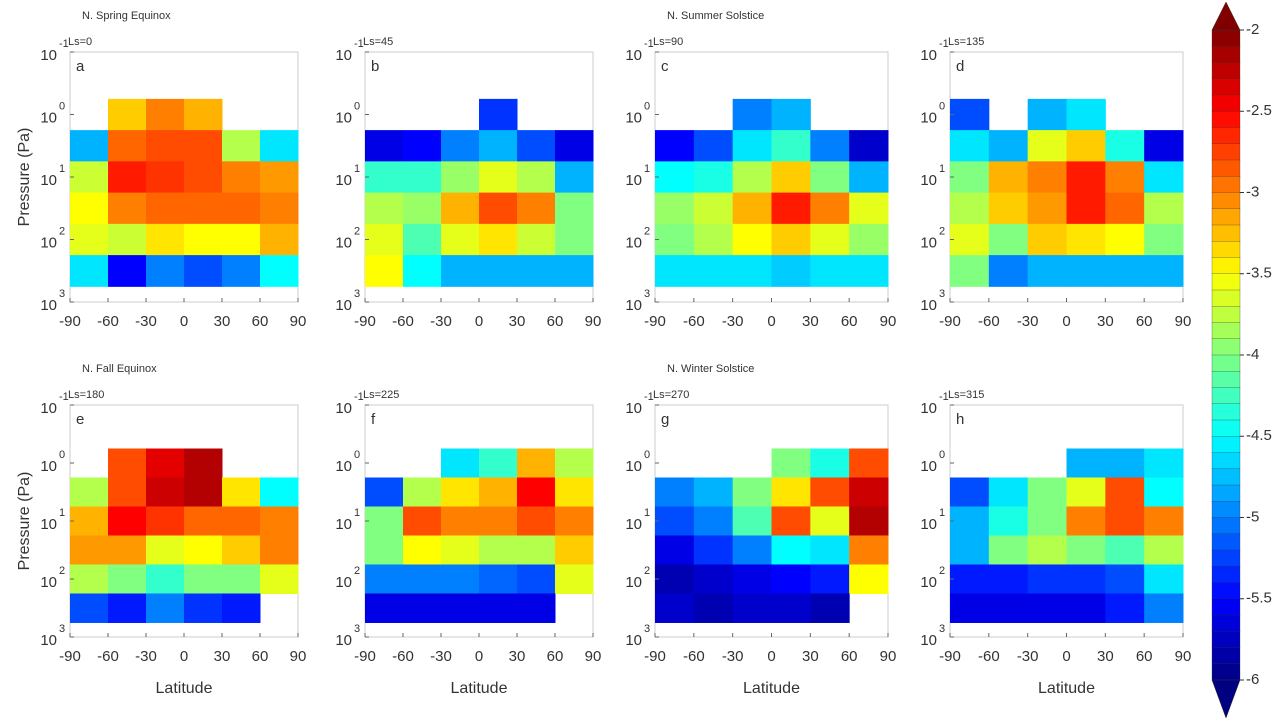 The height and width of the screenshot is (722, 1284). What do you see at coordinates (1259, 273) in the screenshot?
I see `colorbar-tick-label: -3.5` at bounding box center [1259, 273].